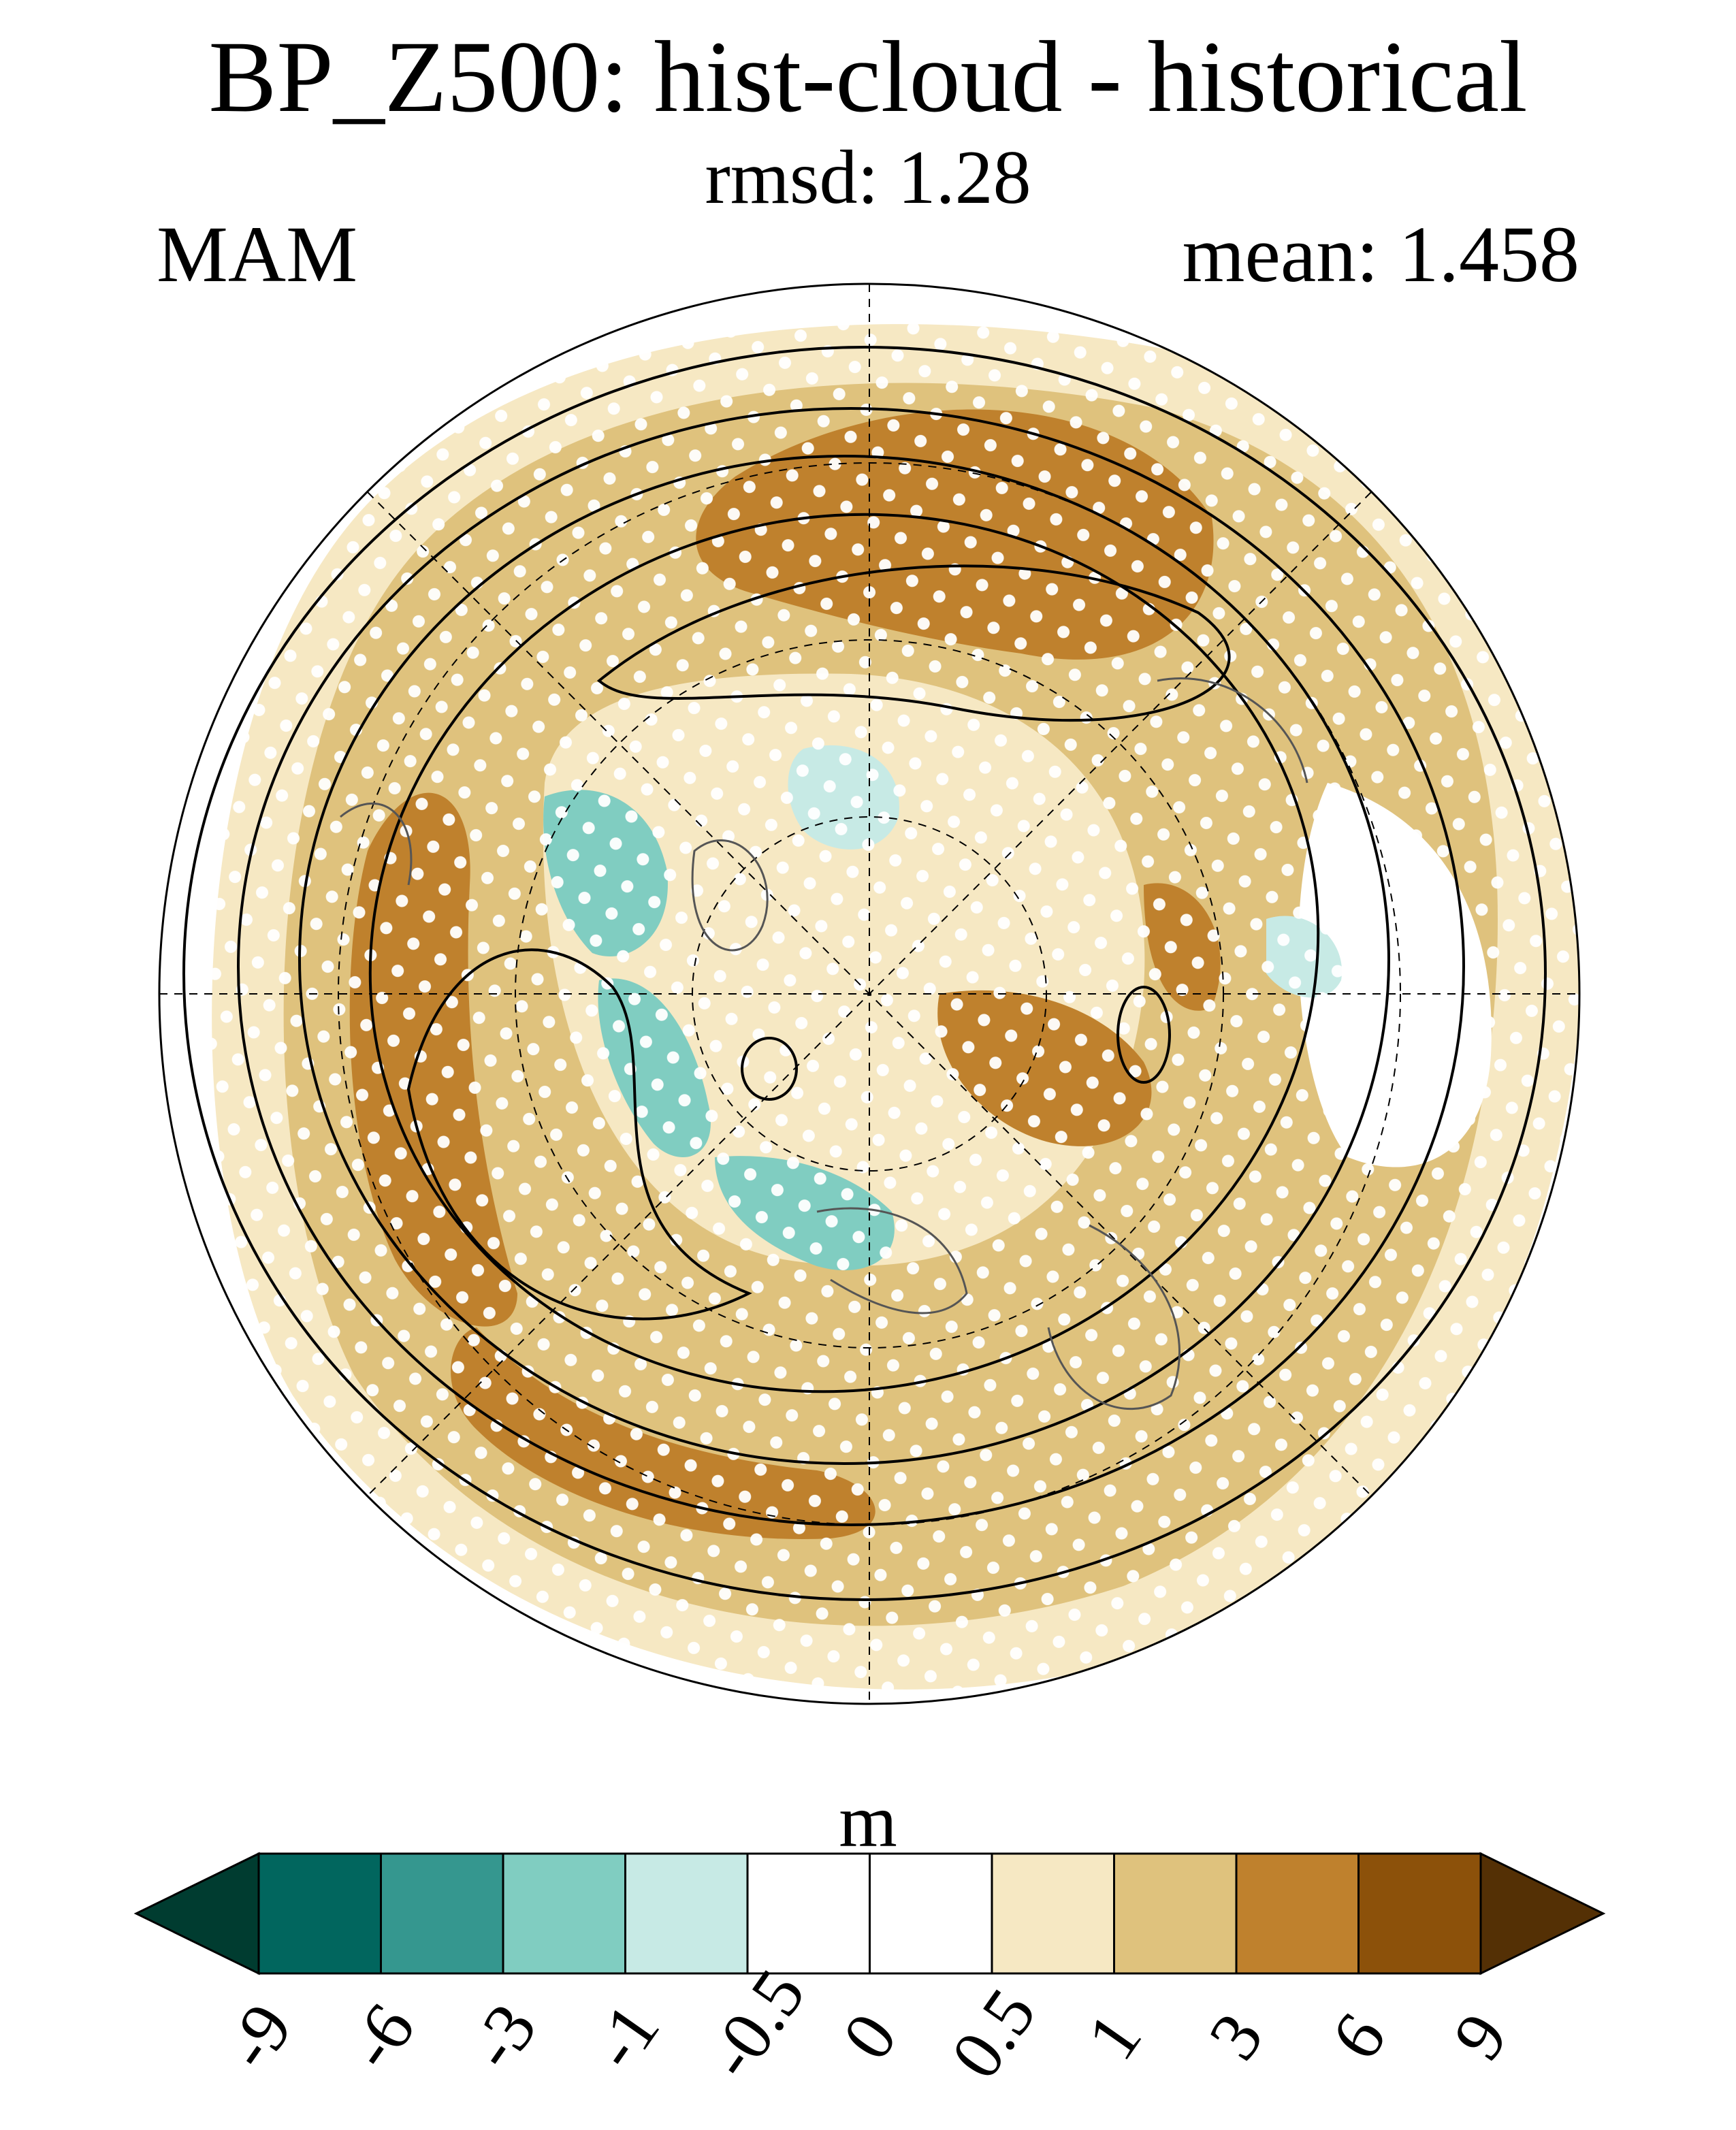 The image size is (1736, 2130). Describe the element at coordinates (1542, 1913) in the screenshot. I see `colorbar-extend-high` at that location.